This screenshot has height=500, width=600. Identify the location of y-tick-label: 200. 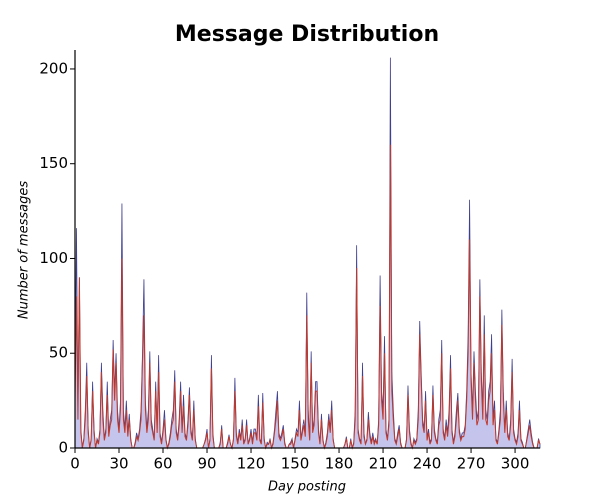
(53, 68).